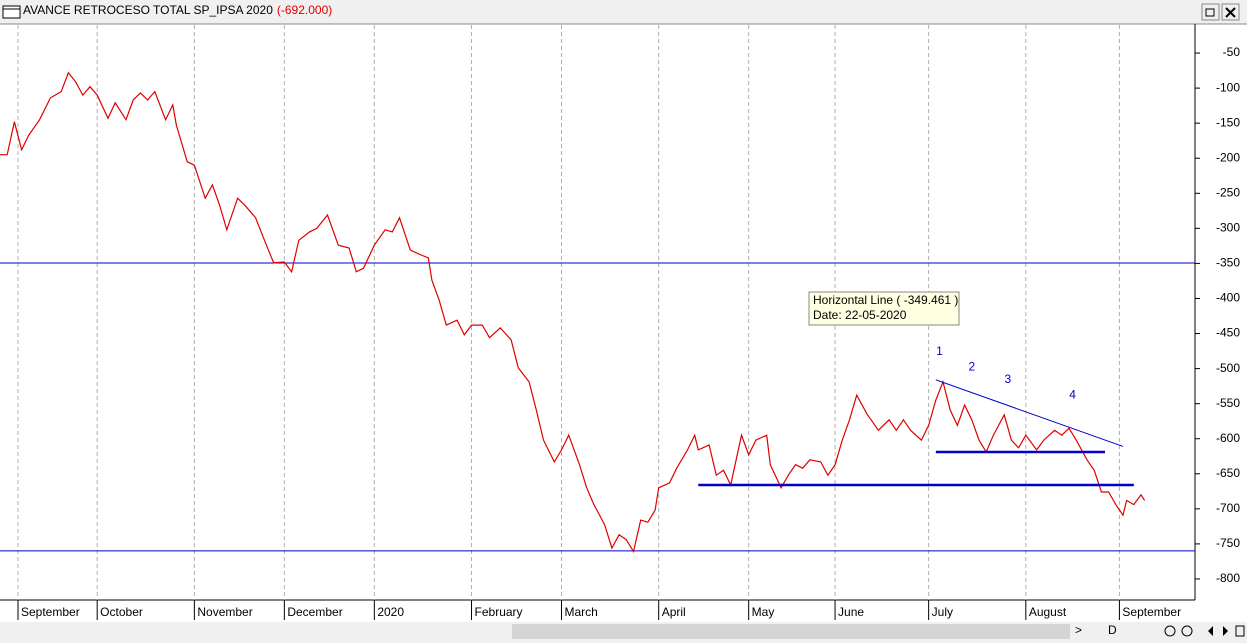  Describe the element at coordinates (1029, 413) in the screenshot. I see `trend-line` at that location.